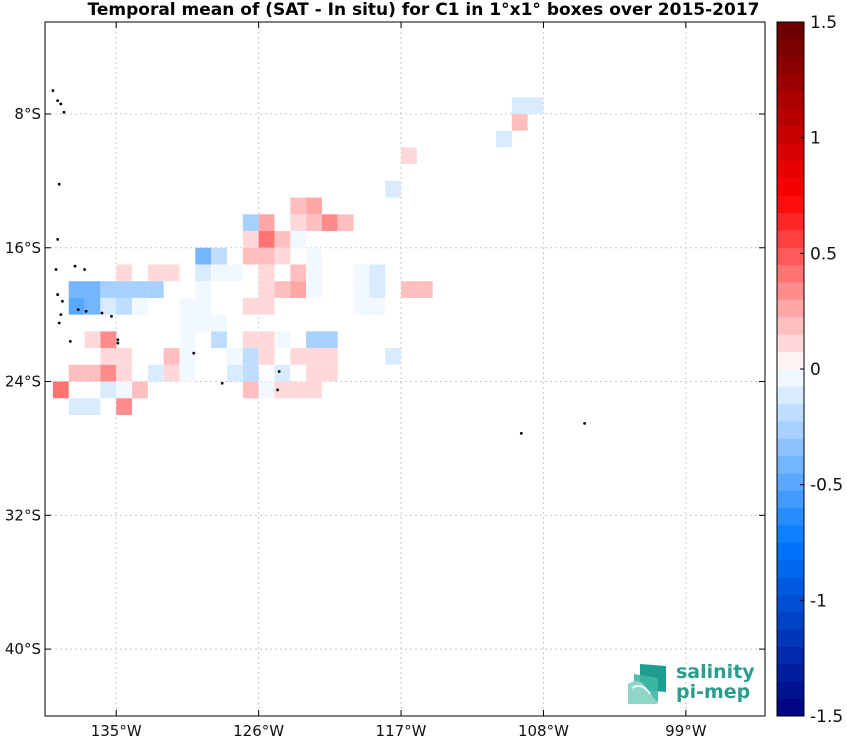 This screenshot has height=740, width=847. Describe the element at coordinates (27, 114) in the screenshot. I see `y-tick-label: 8°S` at that location.